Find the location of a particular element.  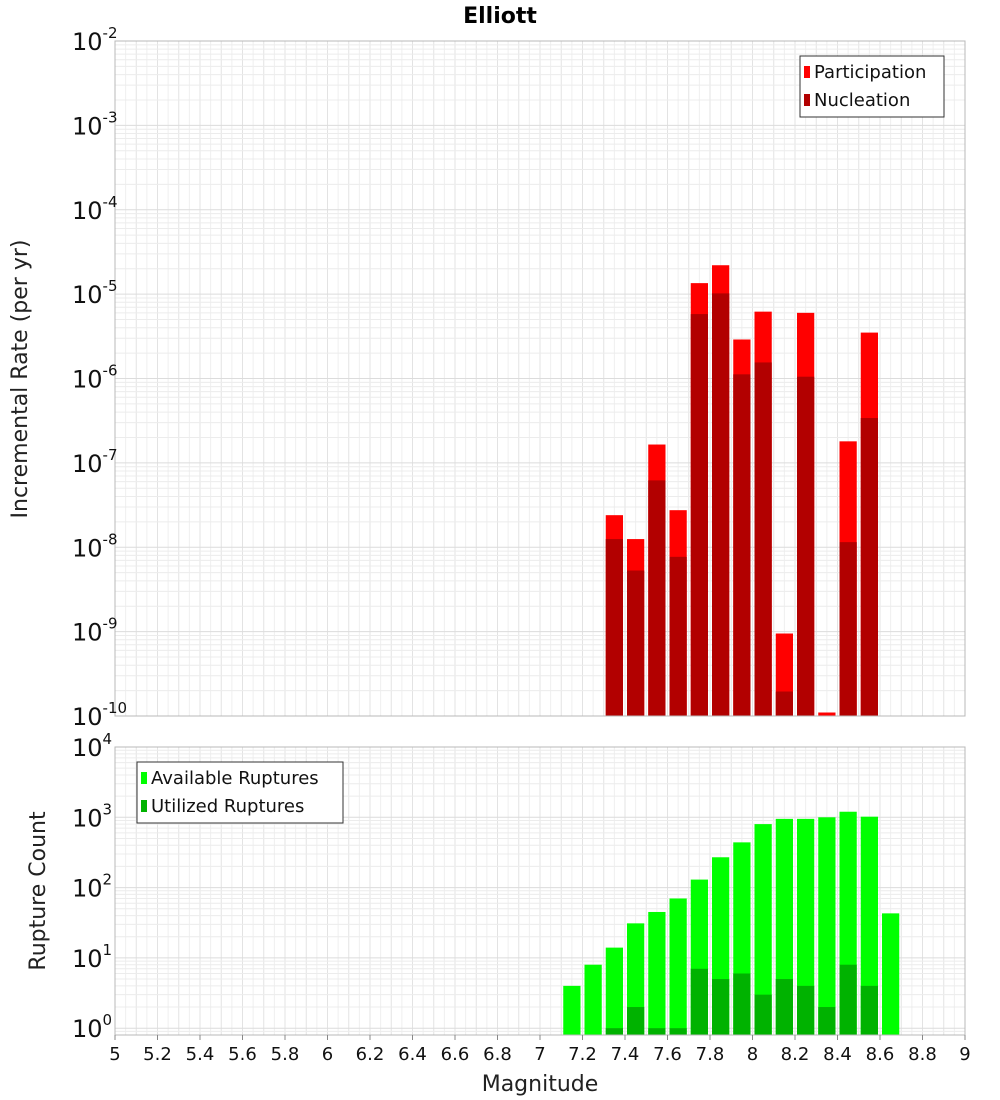

x-tick-label: 5.6 is located at coordinates (242, 1054).